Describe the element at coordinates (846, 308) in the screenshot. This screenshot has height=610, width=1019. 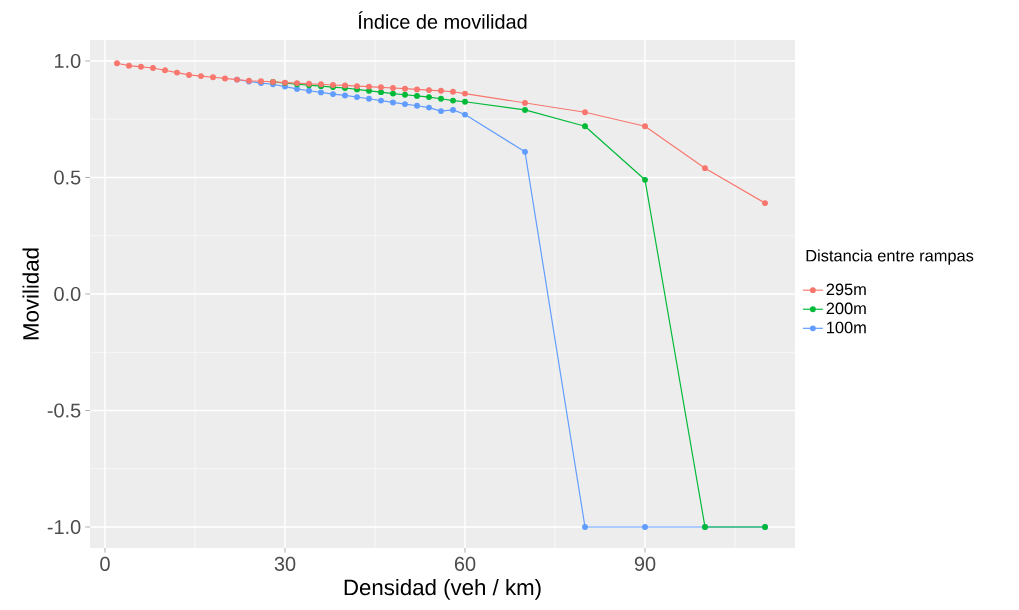
I see `legend-label: 200m` at that location.